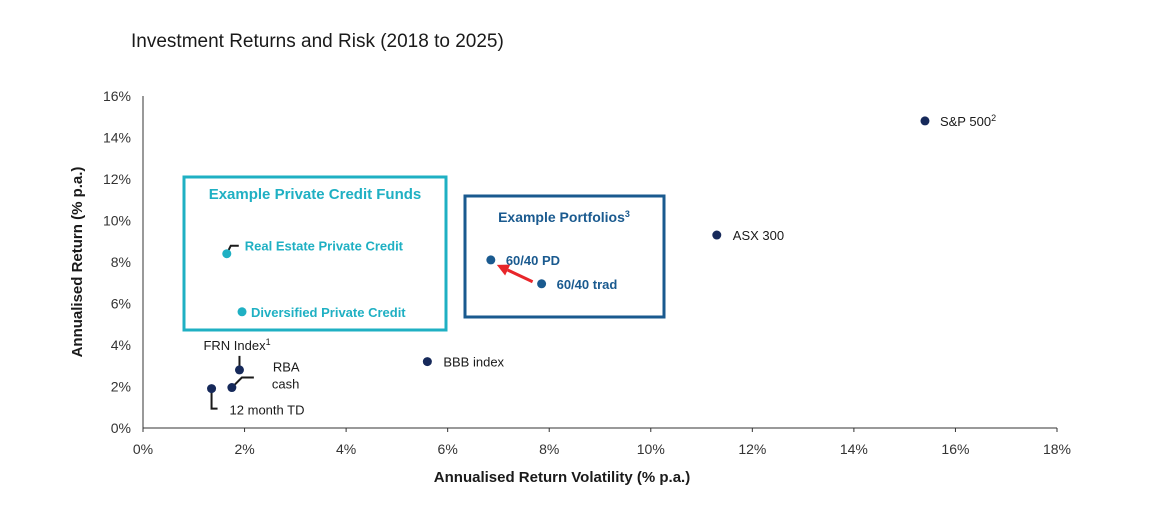 This screenshot has height=510, width=1165. What do you see at coordinates (267, 410) in the screenshot?
I see `label-td: 12 month TD` at bounding box center [267, 410].